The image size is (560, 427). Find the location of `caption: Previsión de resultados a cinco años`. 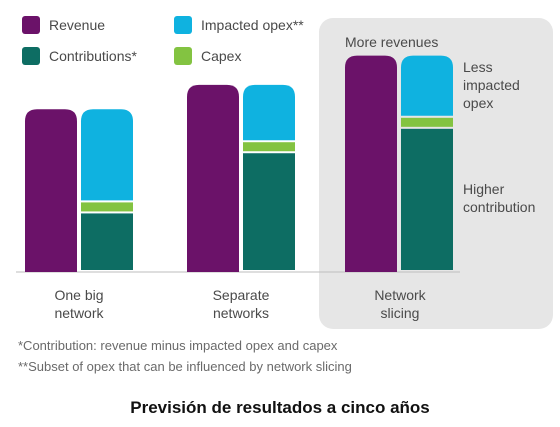

caption: Previsión de resultados a cinco años is located at coordinates (280, 407).